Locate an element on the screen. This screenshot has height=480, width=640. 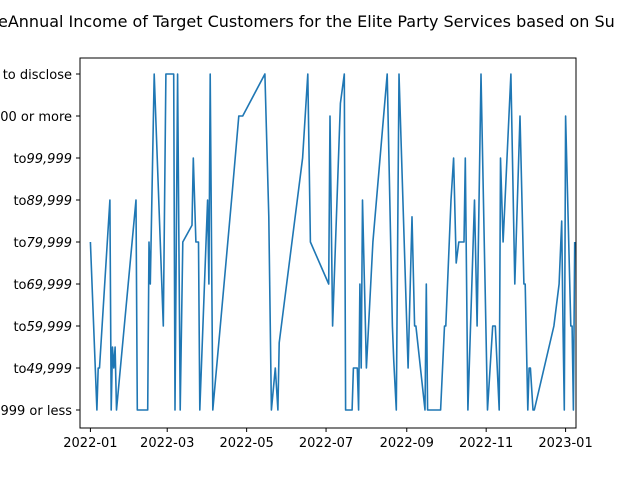
chart-title-prefix: e is located at coordinates (4, 21).